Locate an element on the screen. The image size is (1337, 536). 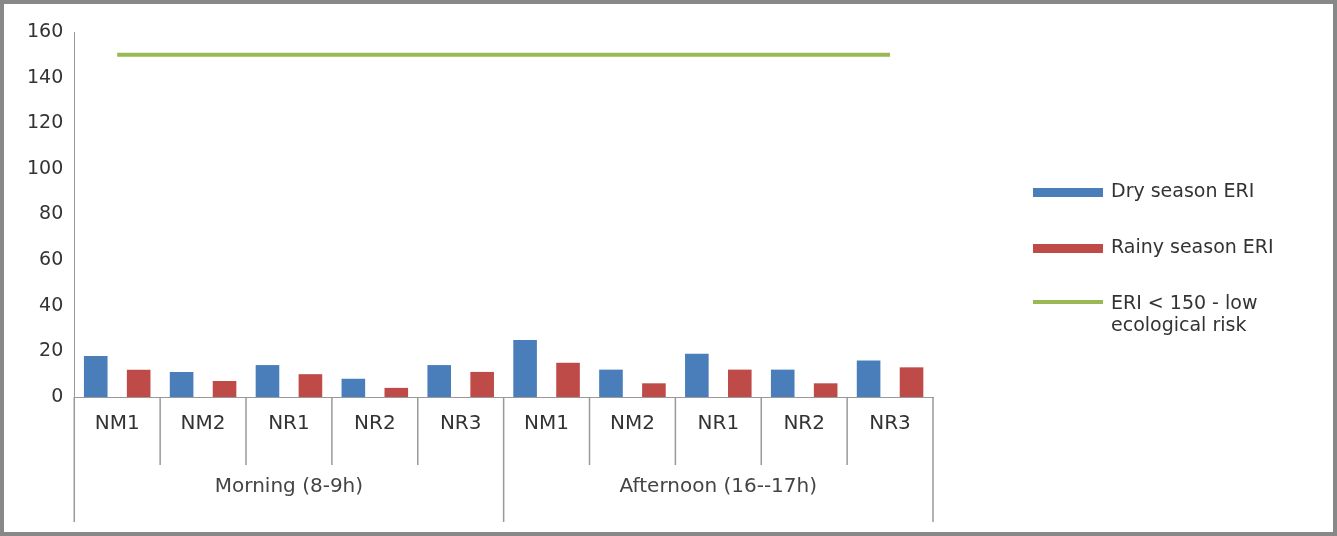
y-tick-label: 60 is located at coordinates (51, 258).